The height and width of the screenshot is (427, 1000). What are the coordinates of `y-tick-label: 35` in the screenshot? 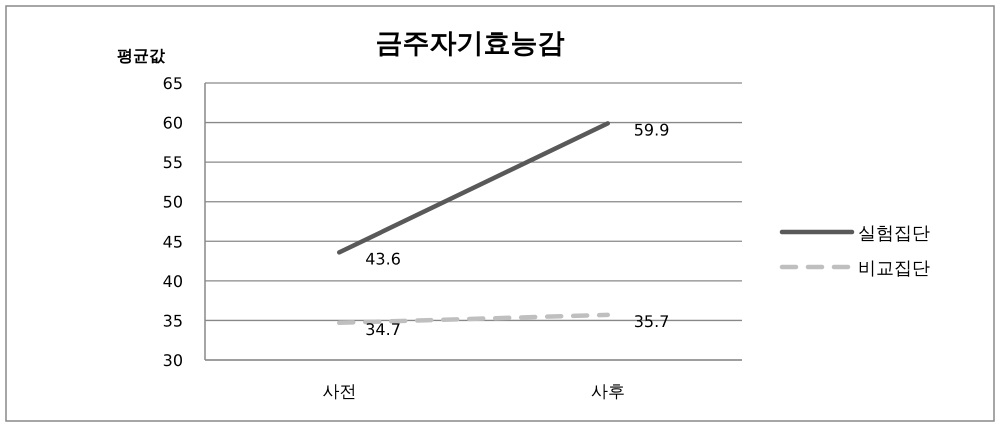 It's located at (172, 320).